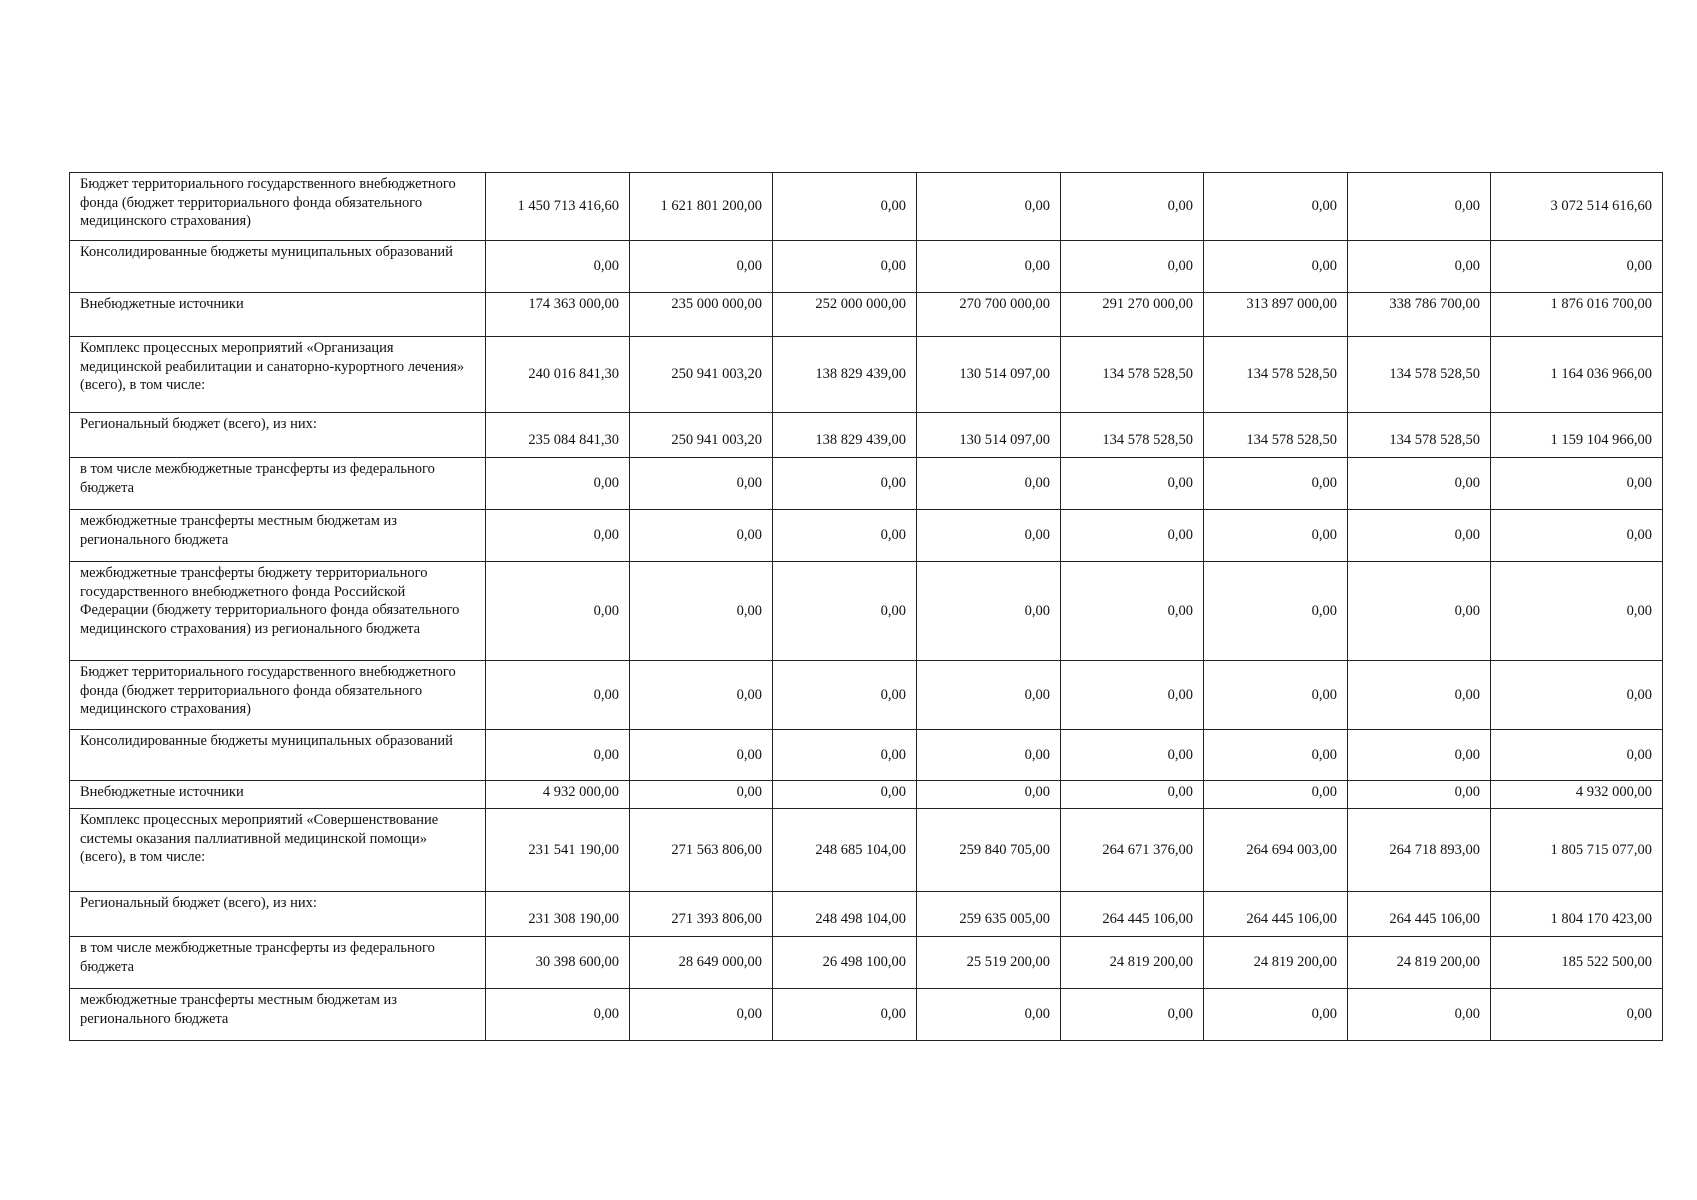  I want to click on value-cell: 26 498 100,00, so click(844, 962).